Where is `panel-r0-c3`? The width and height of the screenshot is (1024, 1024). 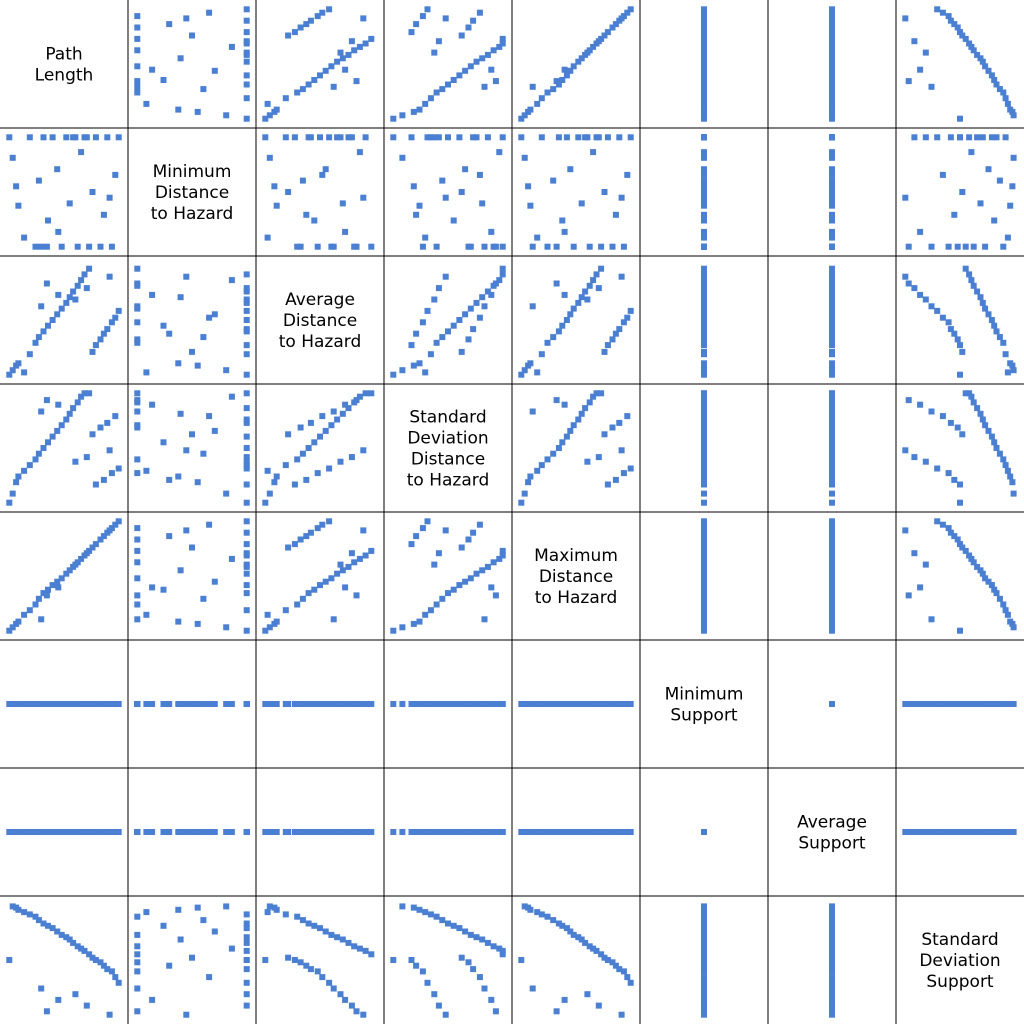
panel-r0-c3 is located at coordinates (448, 64).